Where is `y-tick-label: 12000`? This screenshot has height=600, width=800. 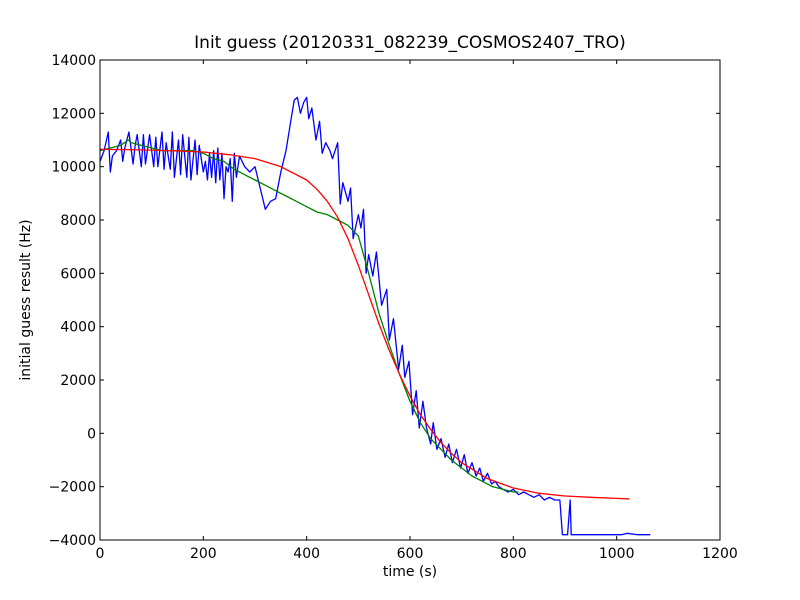
y-tick-label: 12000 is located at coordinates (73, 114).